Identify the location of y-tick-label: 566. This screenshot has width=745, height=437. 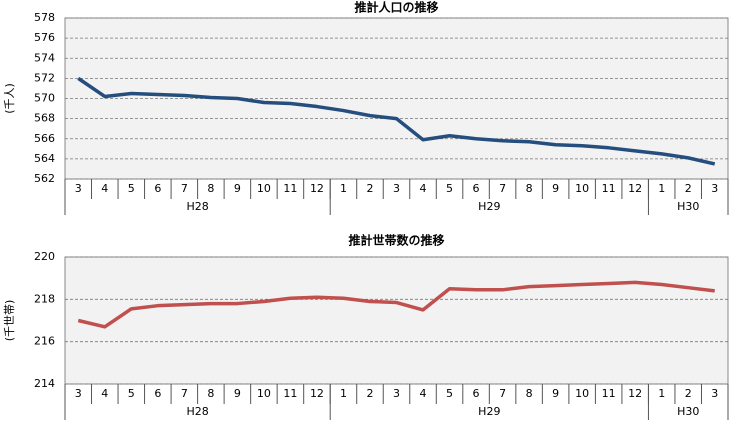
(44, 138).